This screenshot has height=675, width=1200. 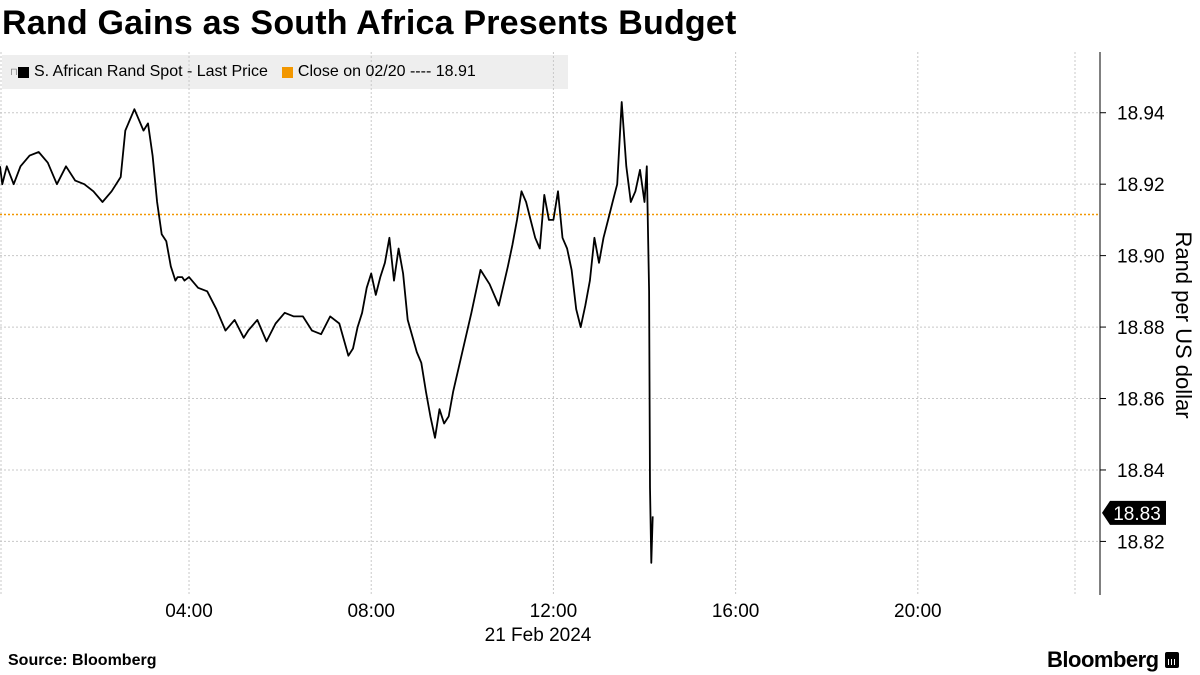 I want to click on last-value-label: 18.83, so click(x=1137, y=514).